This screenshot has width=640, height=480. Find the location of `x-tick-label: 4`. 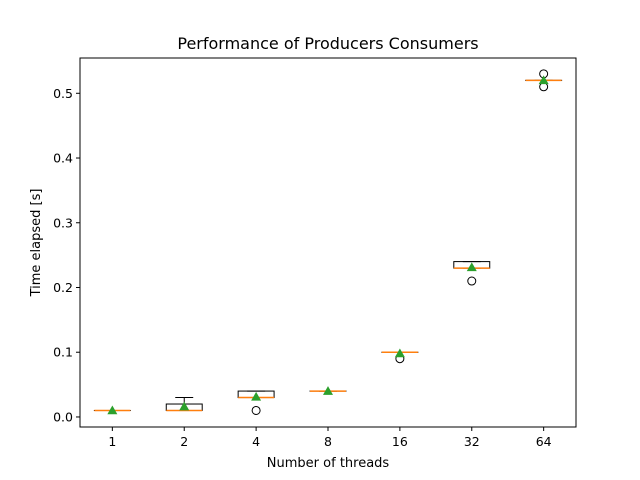

x-tick-label: 4 is located at coordinates (256, 441).